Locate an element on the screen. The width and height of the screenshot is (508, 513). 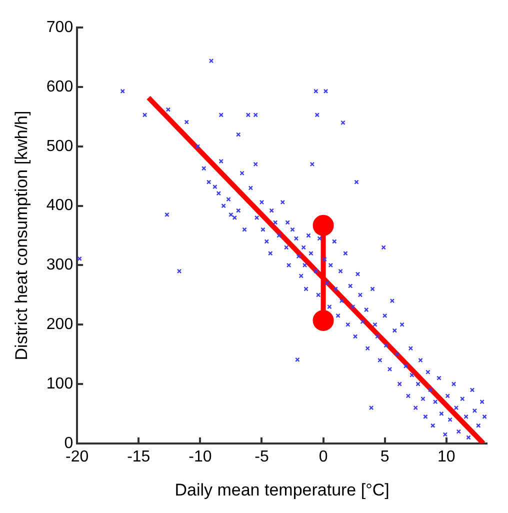
x-tick-label: 0 is located at coordinates (323, 457).